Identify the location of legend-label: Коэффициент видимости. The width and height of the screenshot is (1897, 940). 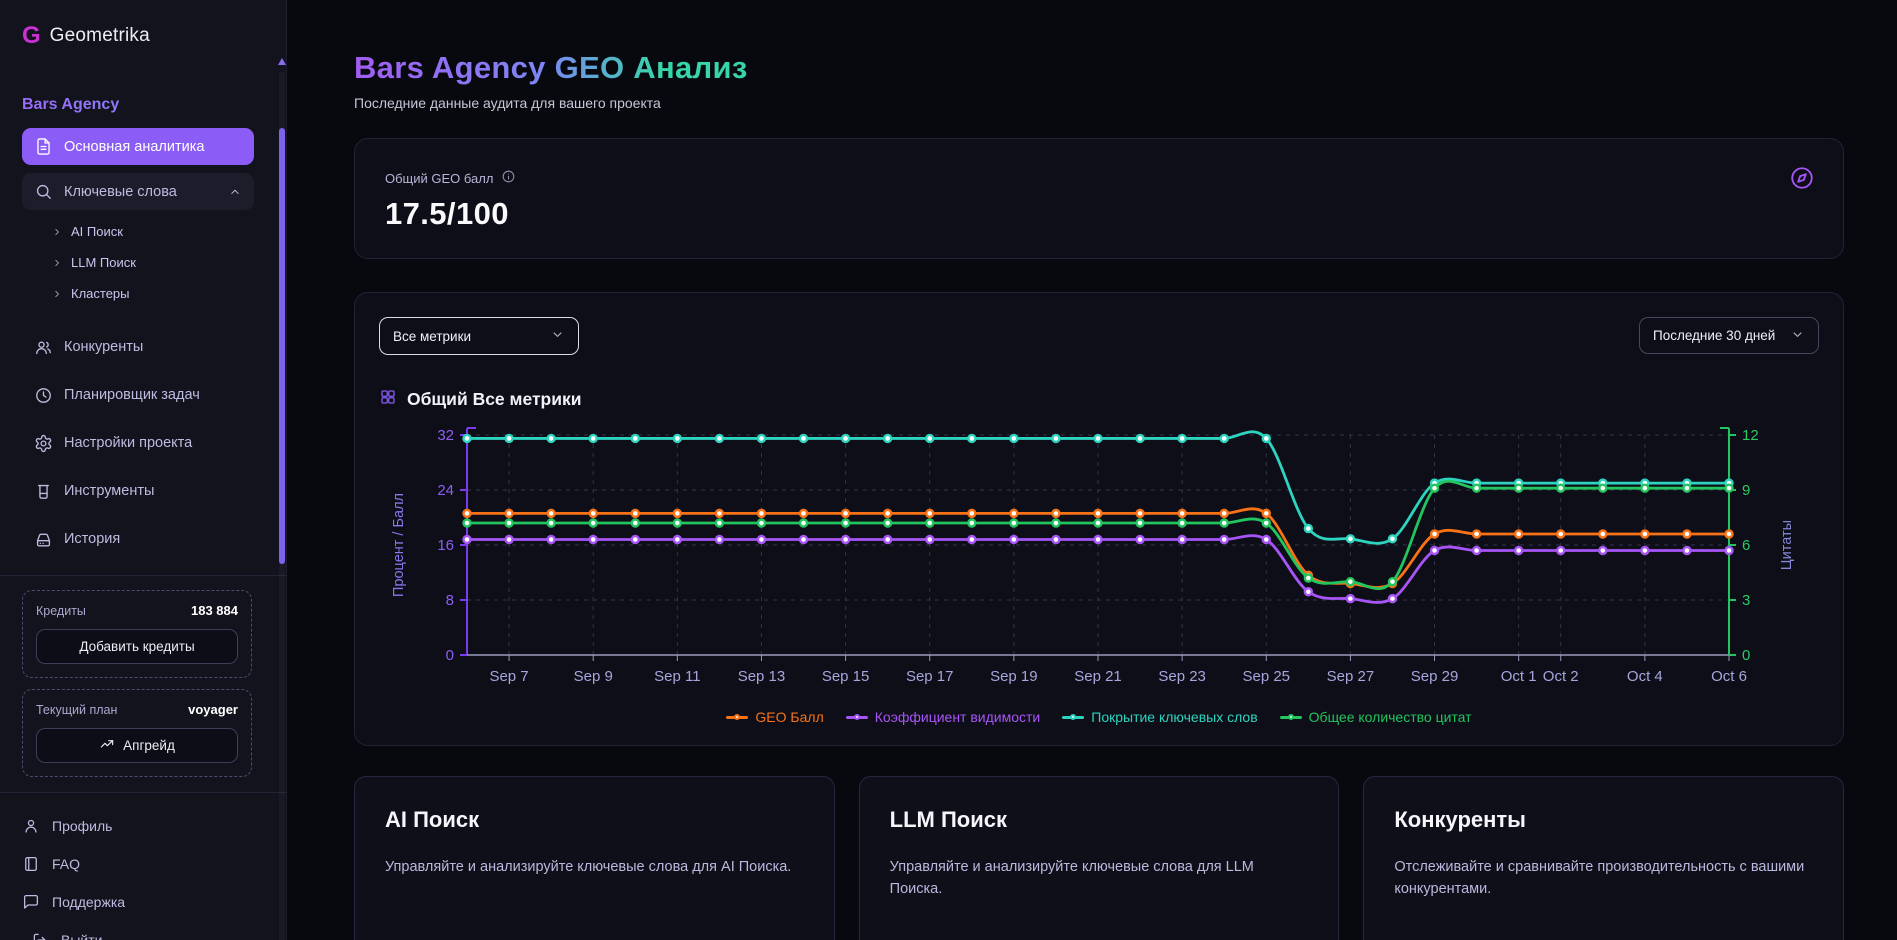
(957, 717).